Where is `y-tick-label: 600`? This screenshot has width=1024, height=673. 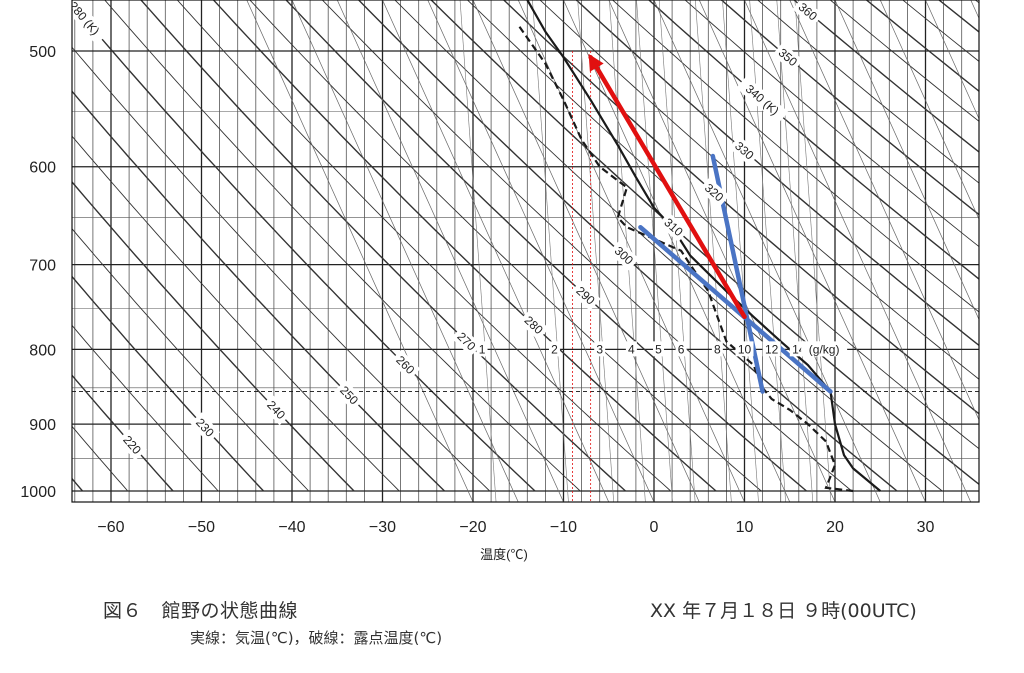 y-tick-label: 600 is located at coordinates (42, 168).